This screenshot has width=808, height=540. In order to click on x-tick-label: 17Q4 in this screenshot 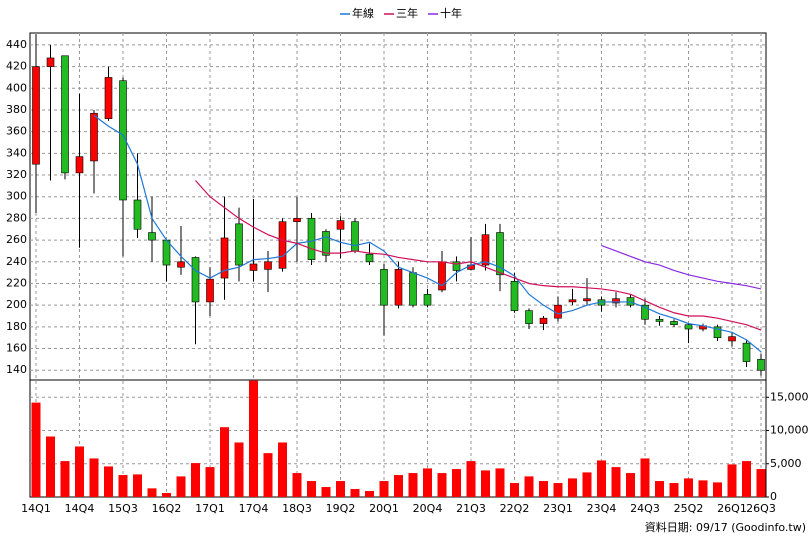, I will do `click(254, 508)`.